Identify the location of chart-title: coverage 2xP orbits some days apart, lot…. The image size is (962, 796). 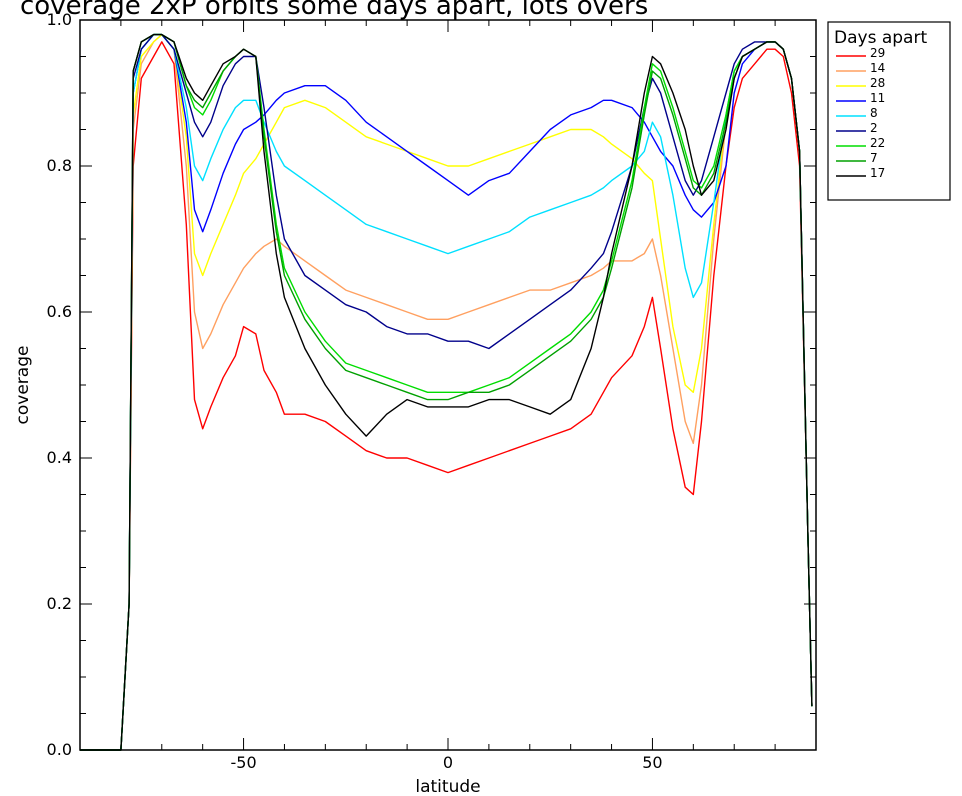
(334, 10).